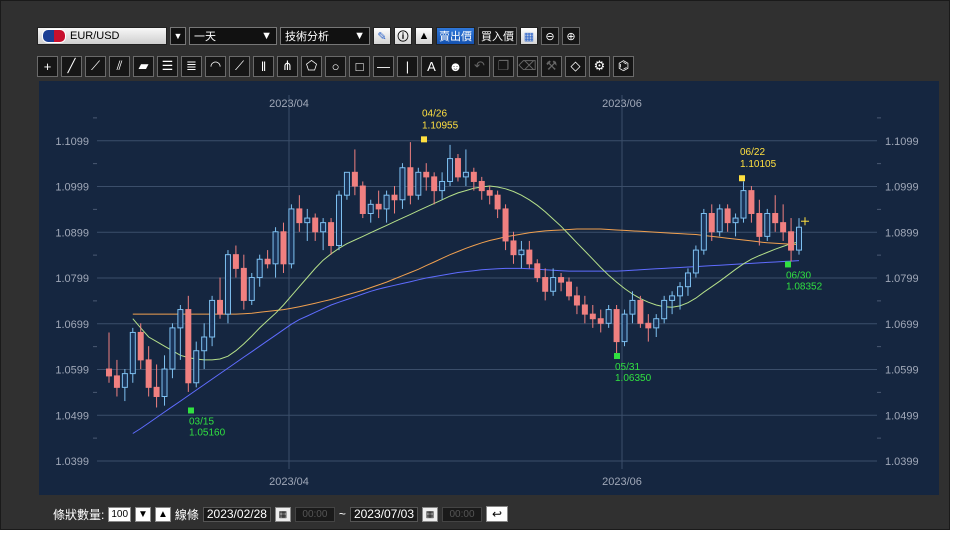 The height and width of the screenshot is (539, 973). I want to click on info-button: ⓘ, so click(403, 36).